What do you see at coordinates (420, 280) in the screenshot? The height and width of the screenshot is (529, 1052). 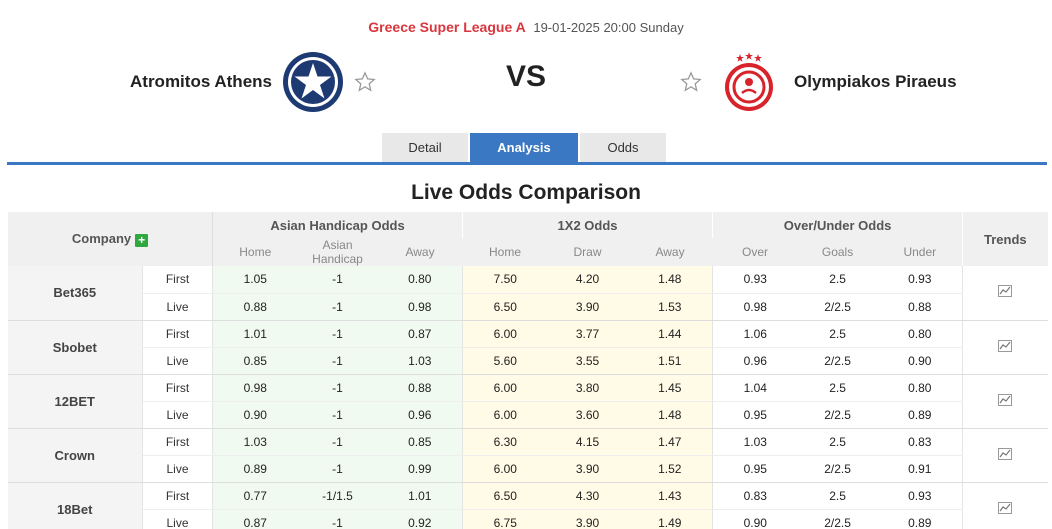 I see `ah-odds-cell: 0.80` at bounding box center [420, 280].